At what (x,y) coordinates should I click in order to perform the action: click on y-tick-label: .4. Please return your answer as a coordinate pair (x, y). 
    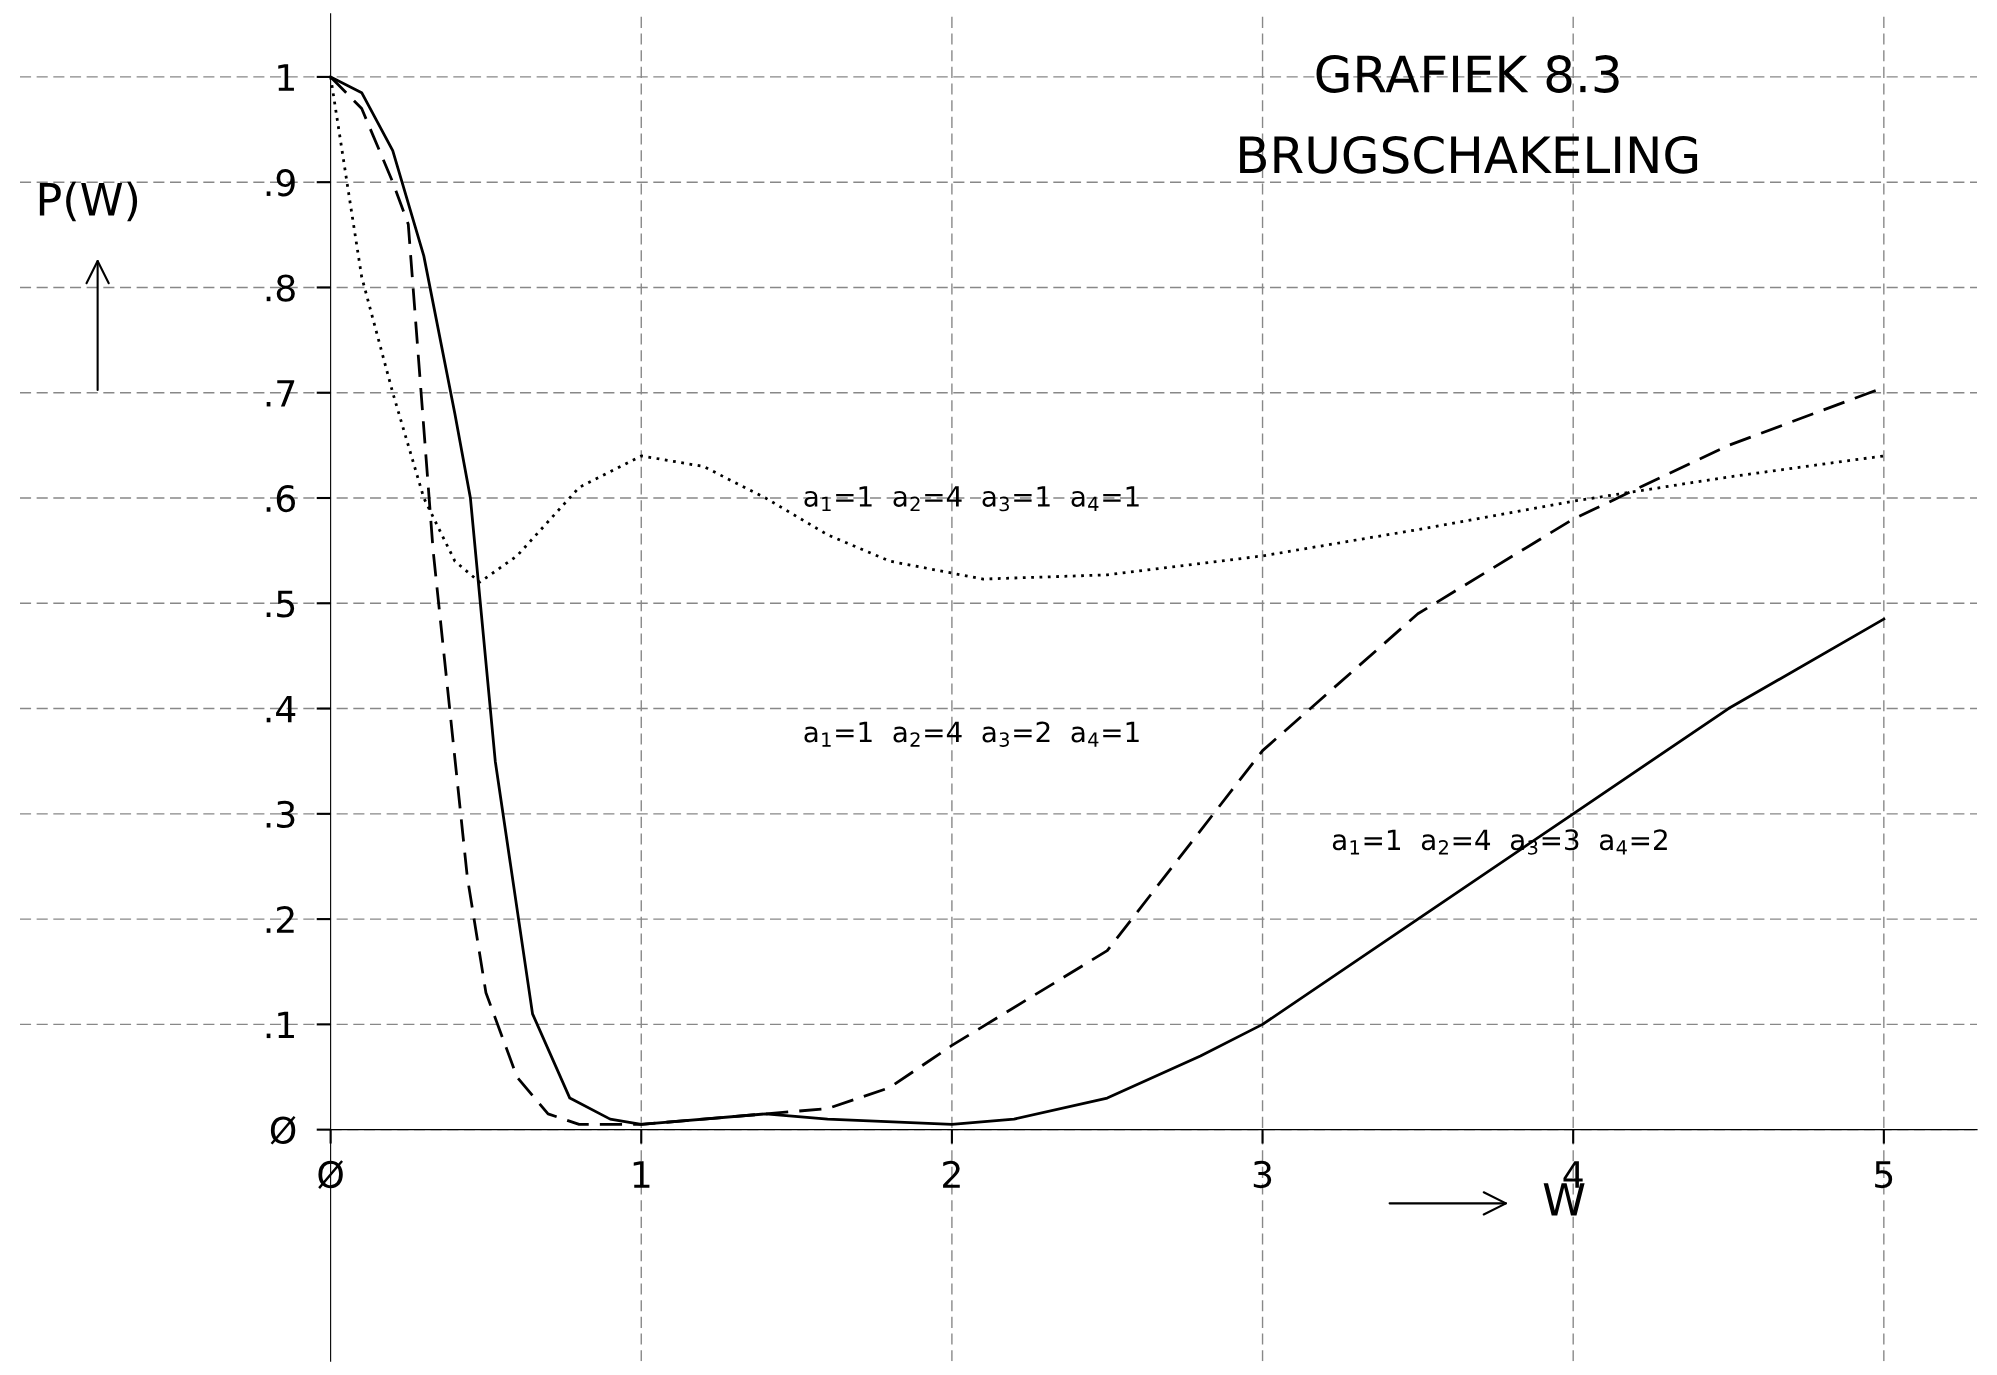
    Looking at the image, I should click on (281, 709).